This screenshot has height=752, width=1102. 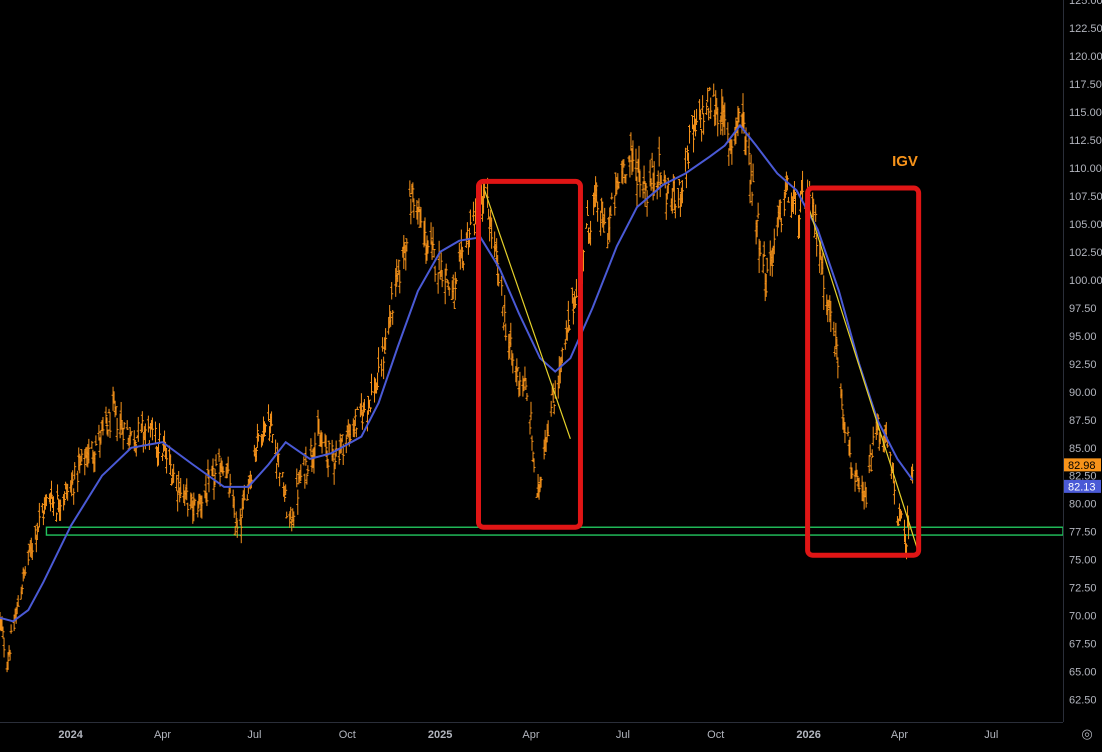 What do you see at coordinates (1085, 57) in the screenshot?
I see `y-tick-label: 120.00` at bounding box center [1085, 57].